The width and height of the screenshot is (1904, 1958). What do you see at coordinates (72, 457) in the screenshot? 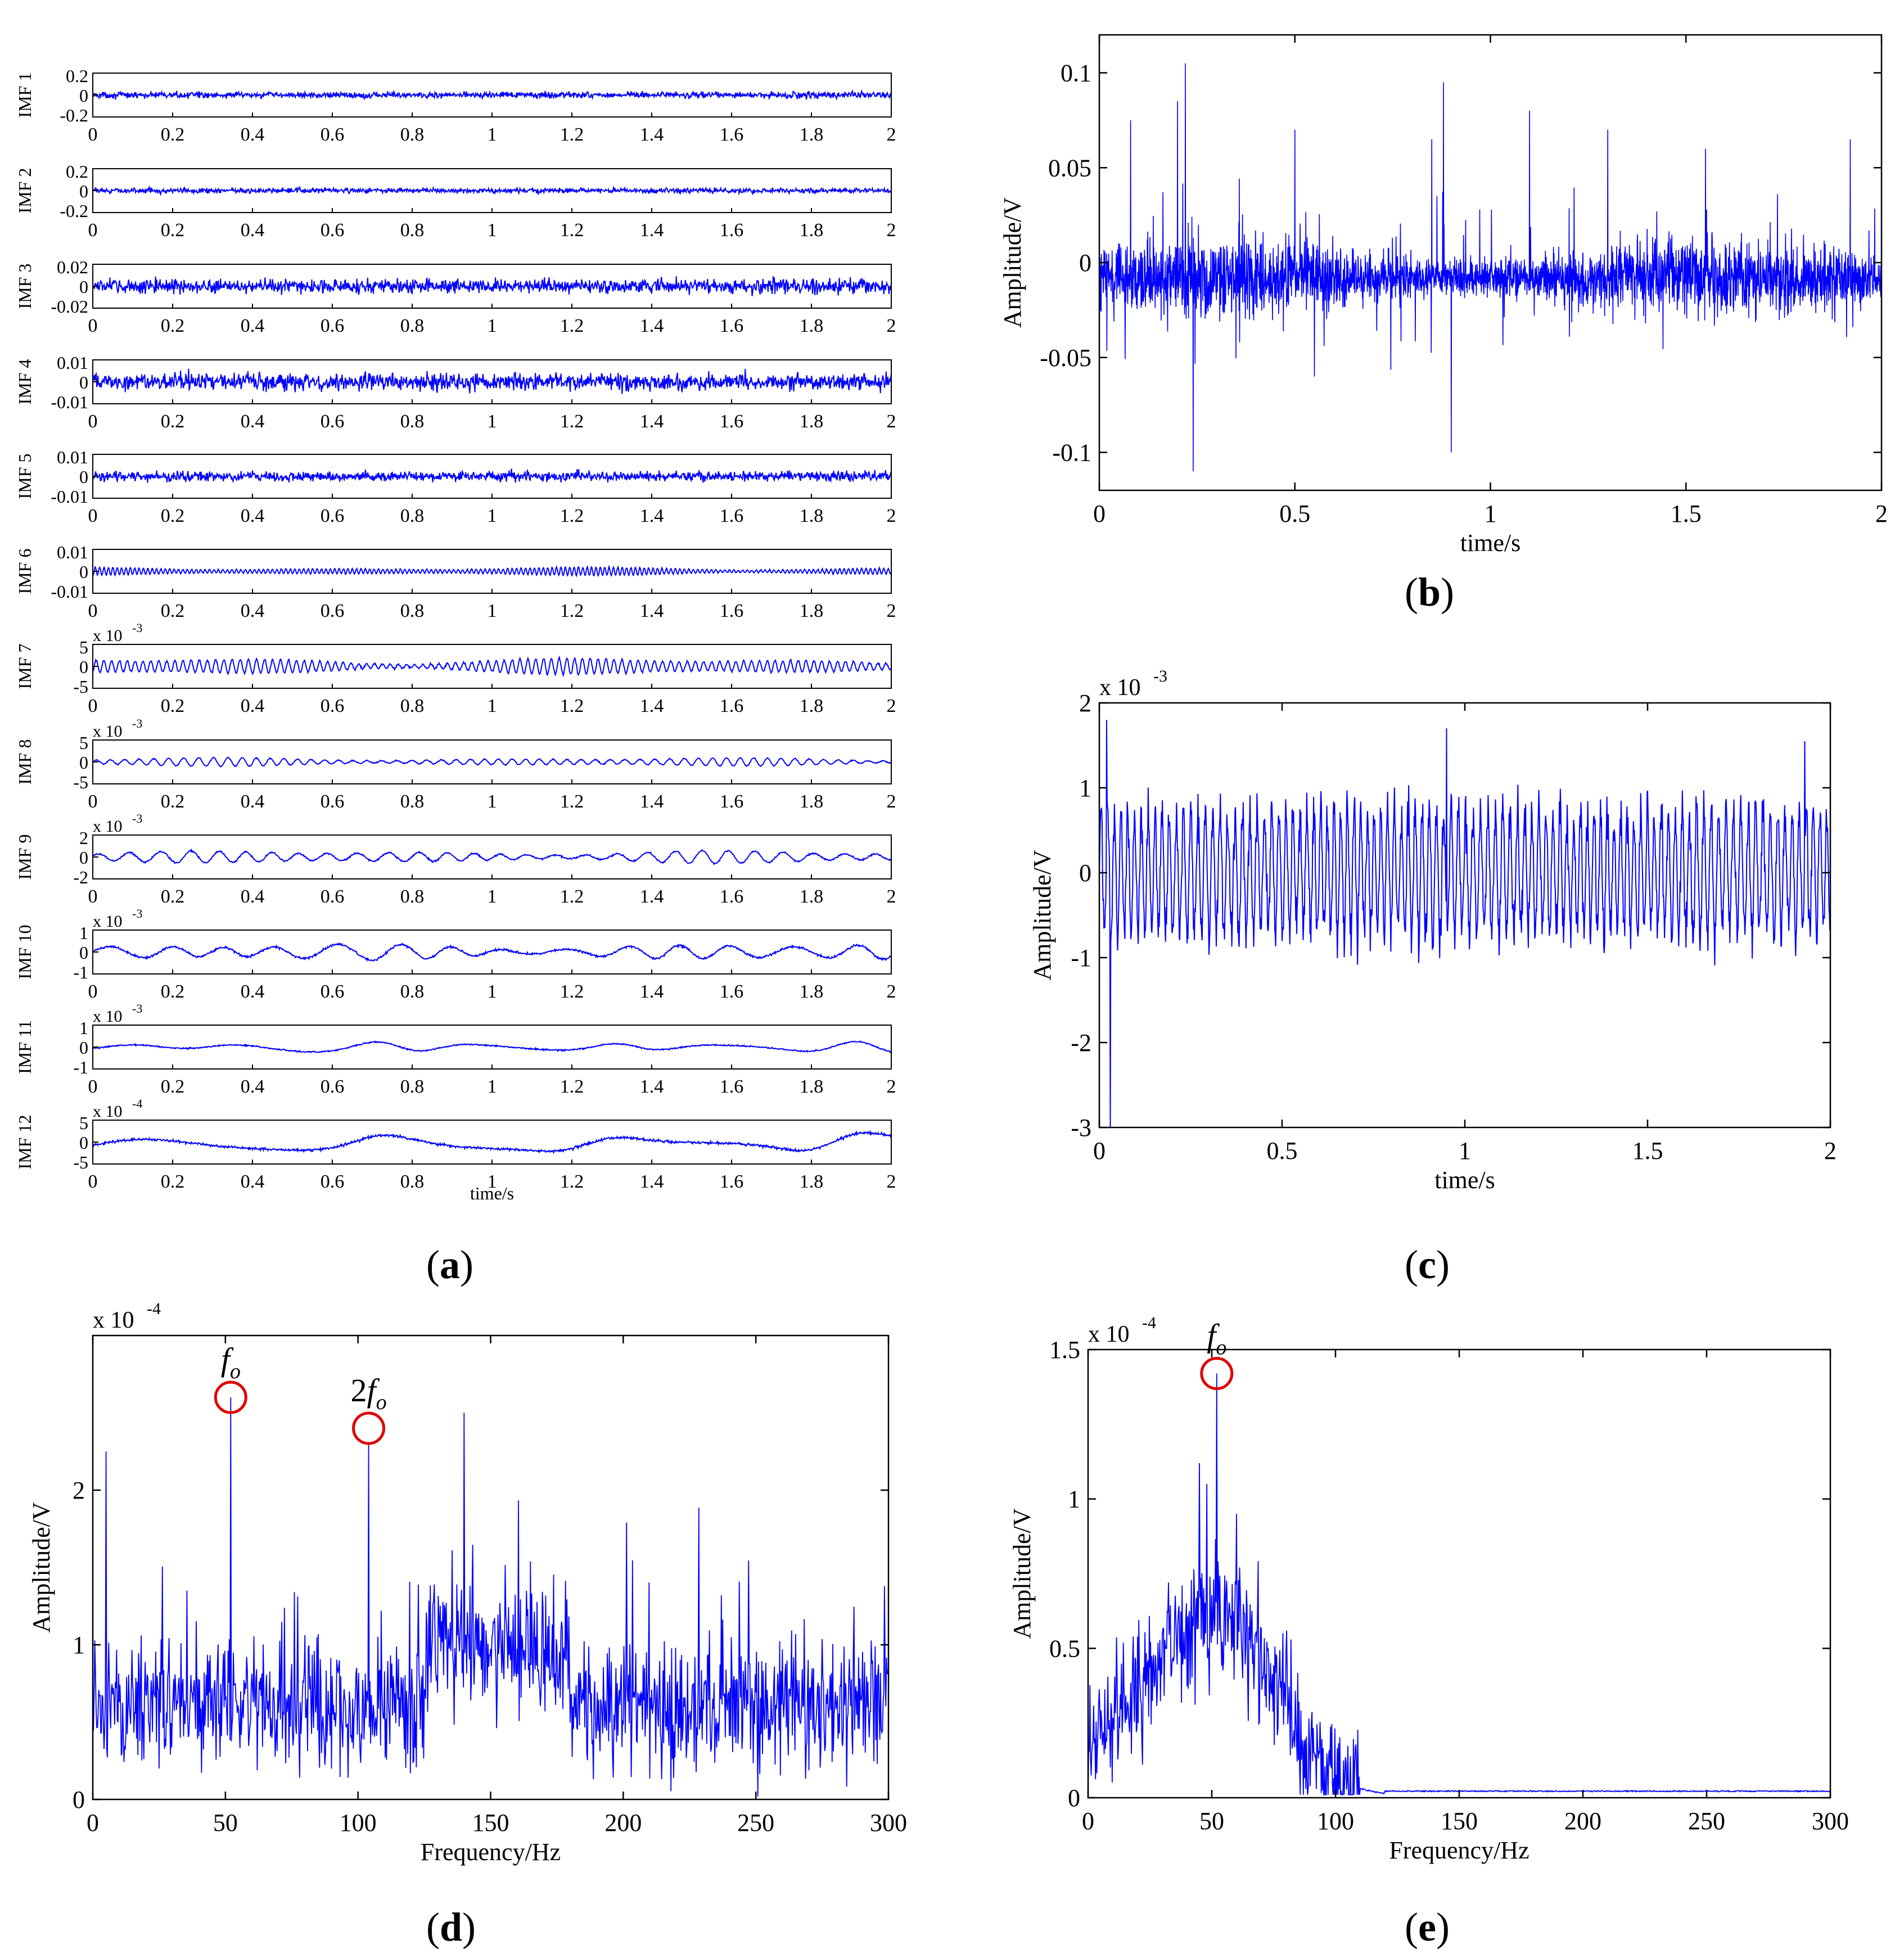
I see `imf-ytick-label: 0.01` at bounding box center [72, 457].